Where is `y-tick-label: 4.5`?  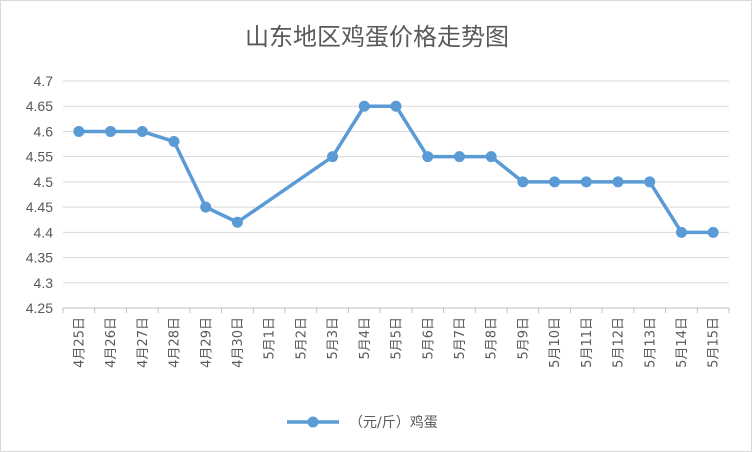 y-tick-label: 4.5 is located at coordinates (44, 182).